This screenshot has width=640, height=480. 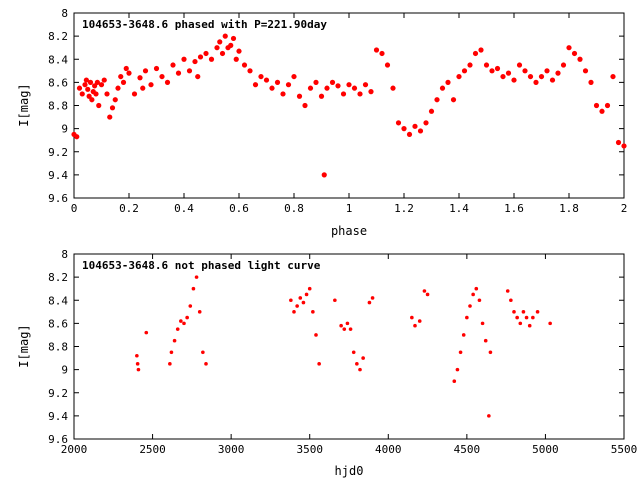 What do you see at coordinates (129, 208) in the screenshot?
I see `x-tick-label: 0.2` at bounding box center [129, 208].